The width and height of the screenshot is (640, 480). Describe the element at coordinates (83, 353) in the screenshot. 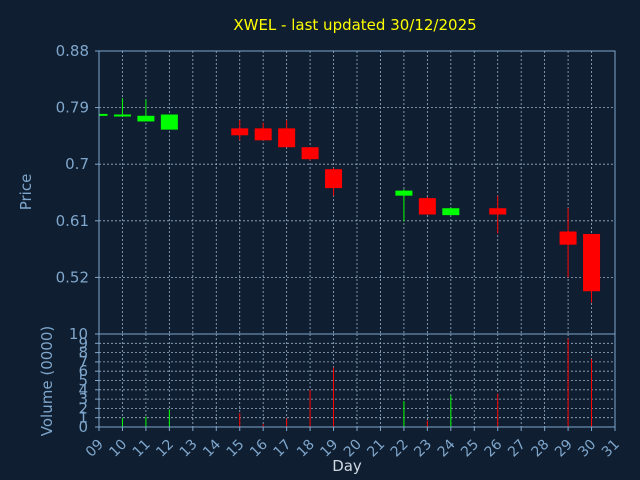

I see `volume-y-tick-label: 8` at that location.